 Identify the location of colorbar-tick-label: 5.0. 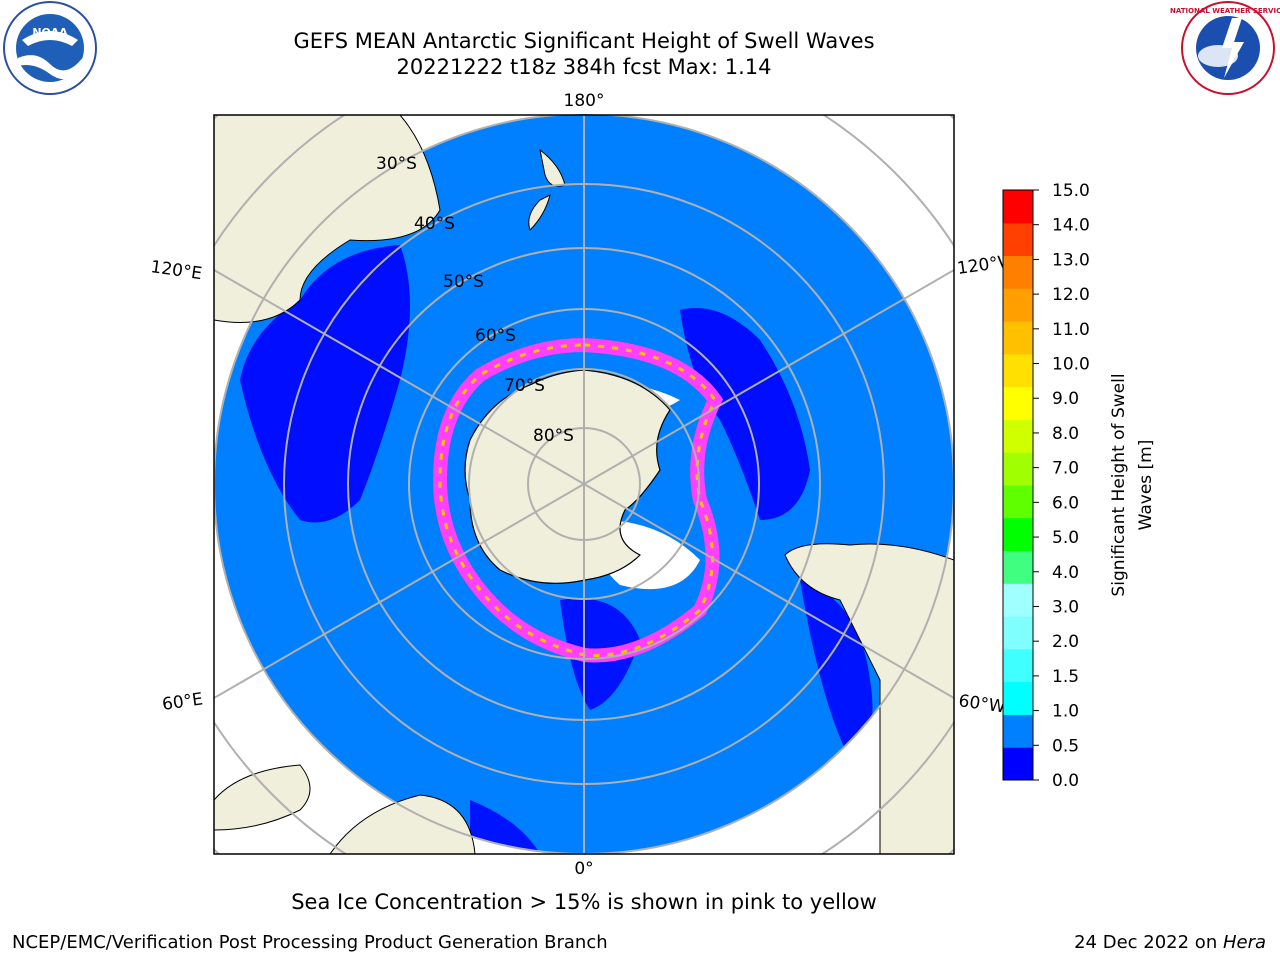
(1065, 538).